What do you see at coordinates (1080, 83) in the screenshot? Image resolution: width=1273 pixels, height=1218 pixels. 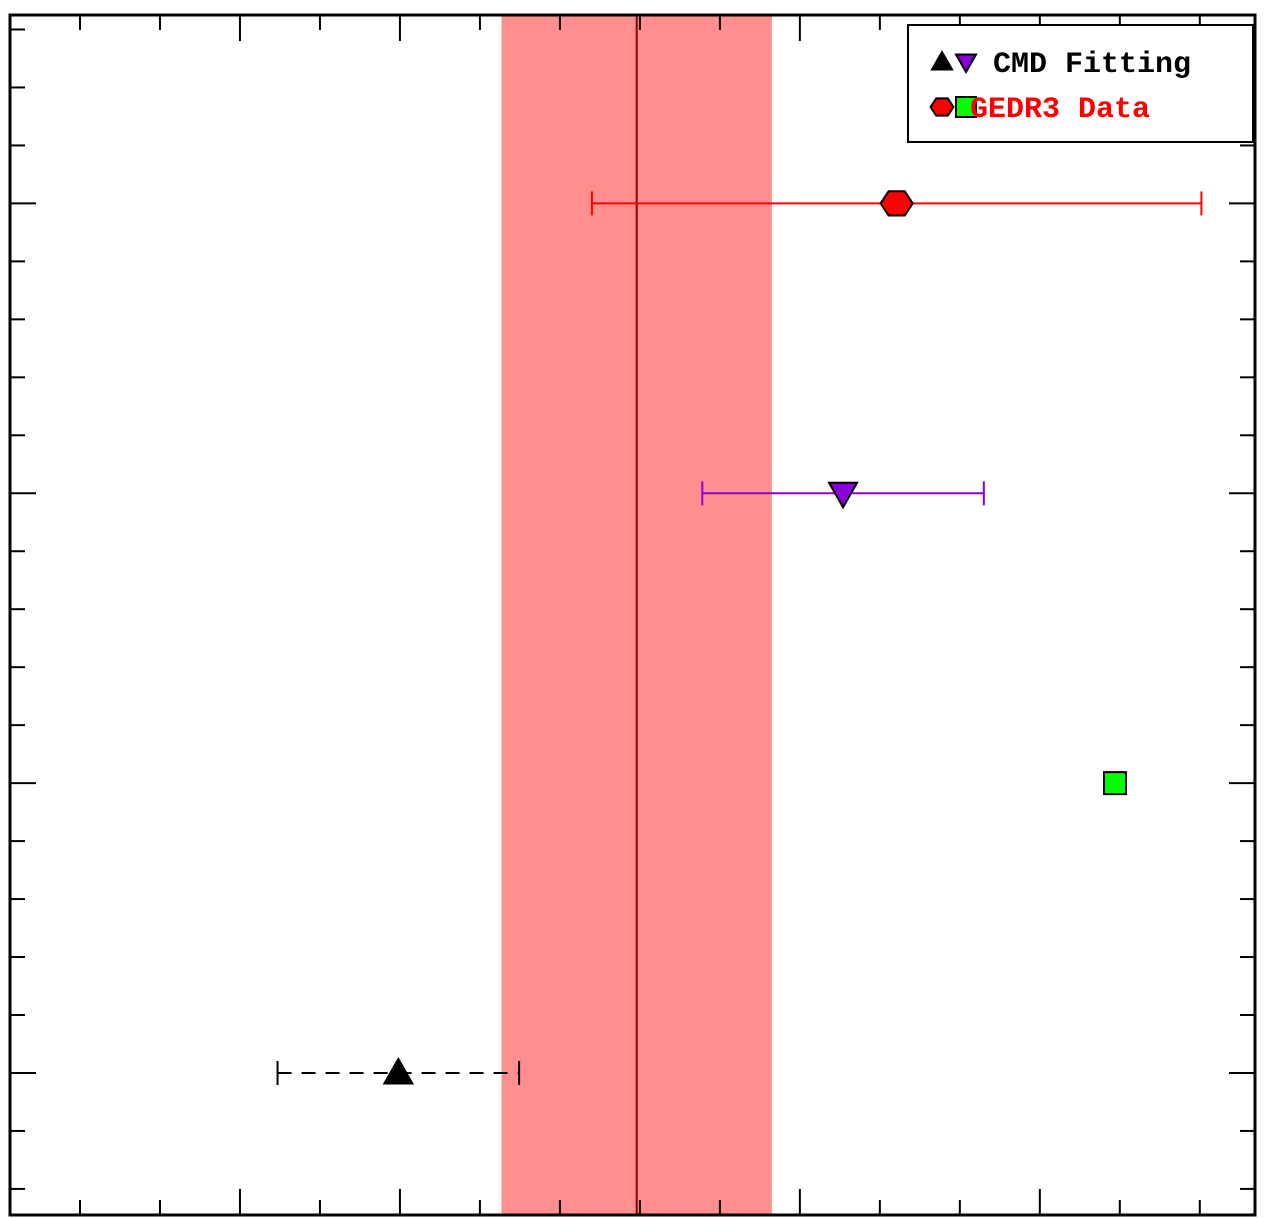 I see `legend-box` at bounding box center [1080, 83].